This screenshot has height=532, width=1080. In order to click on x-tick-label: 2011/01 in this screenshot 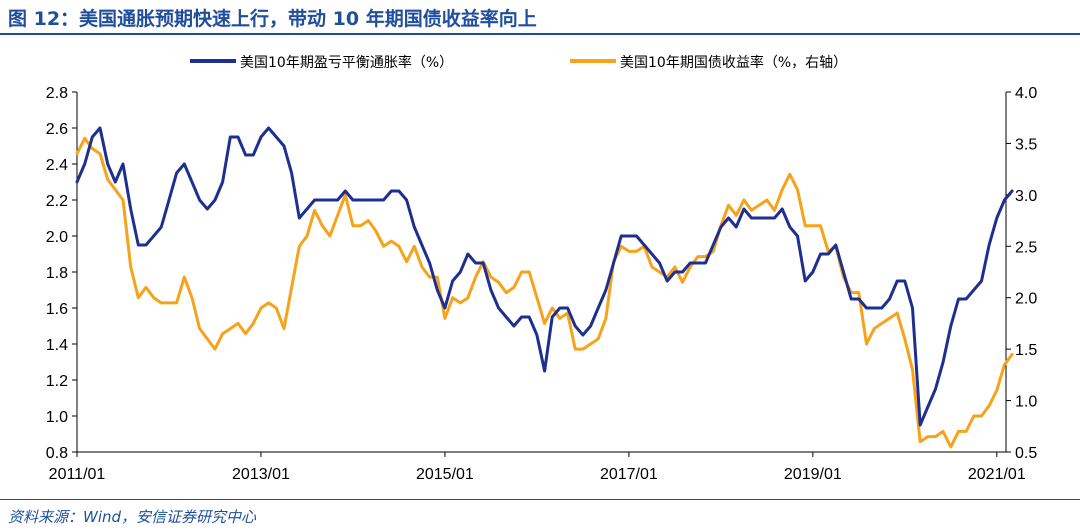, I will do `click(77, 474)`.